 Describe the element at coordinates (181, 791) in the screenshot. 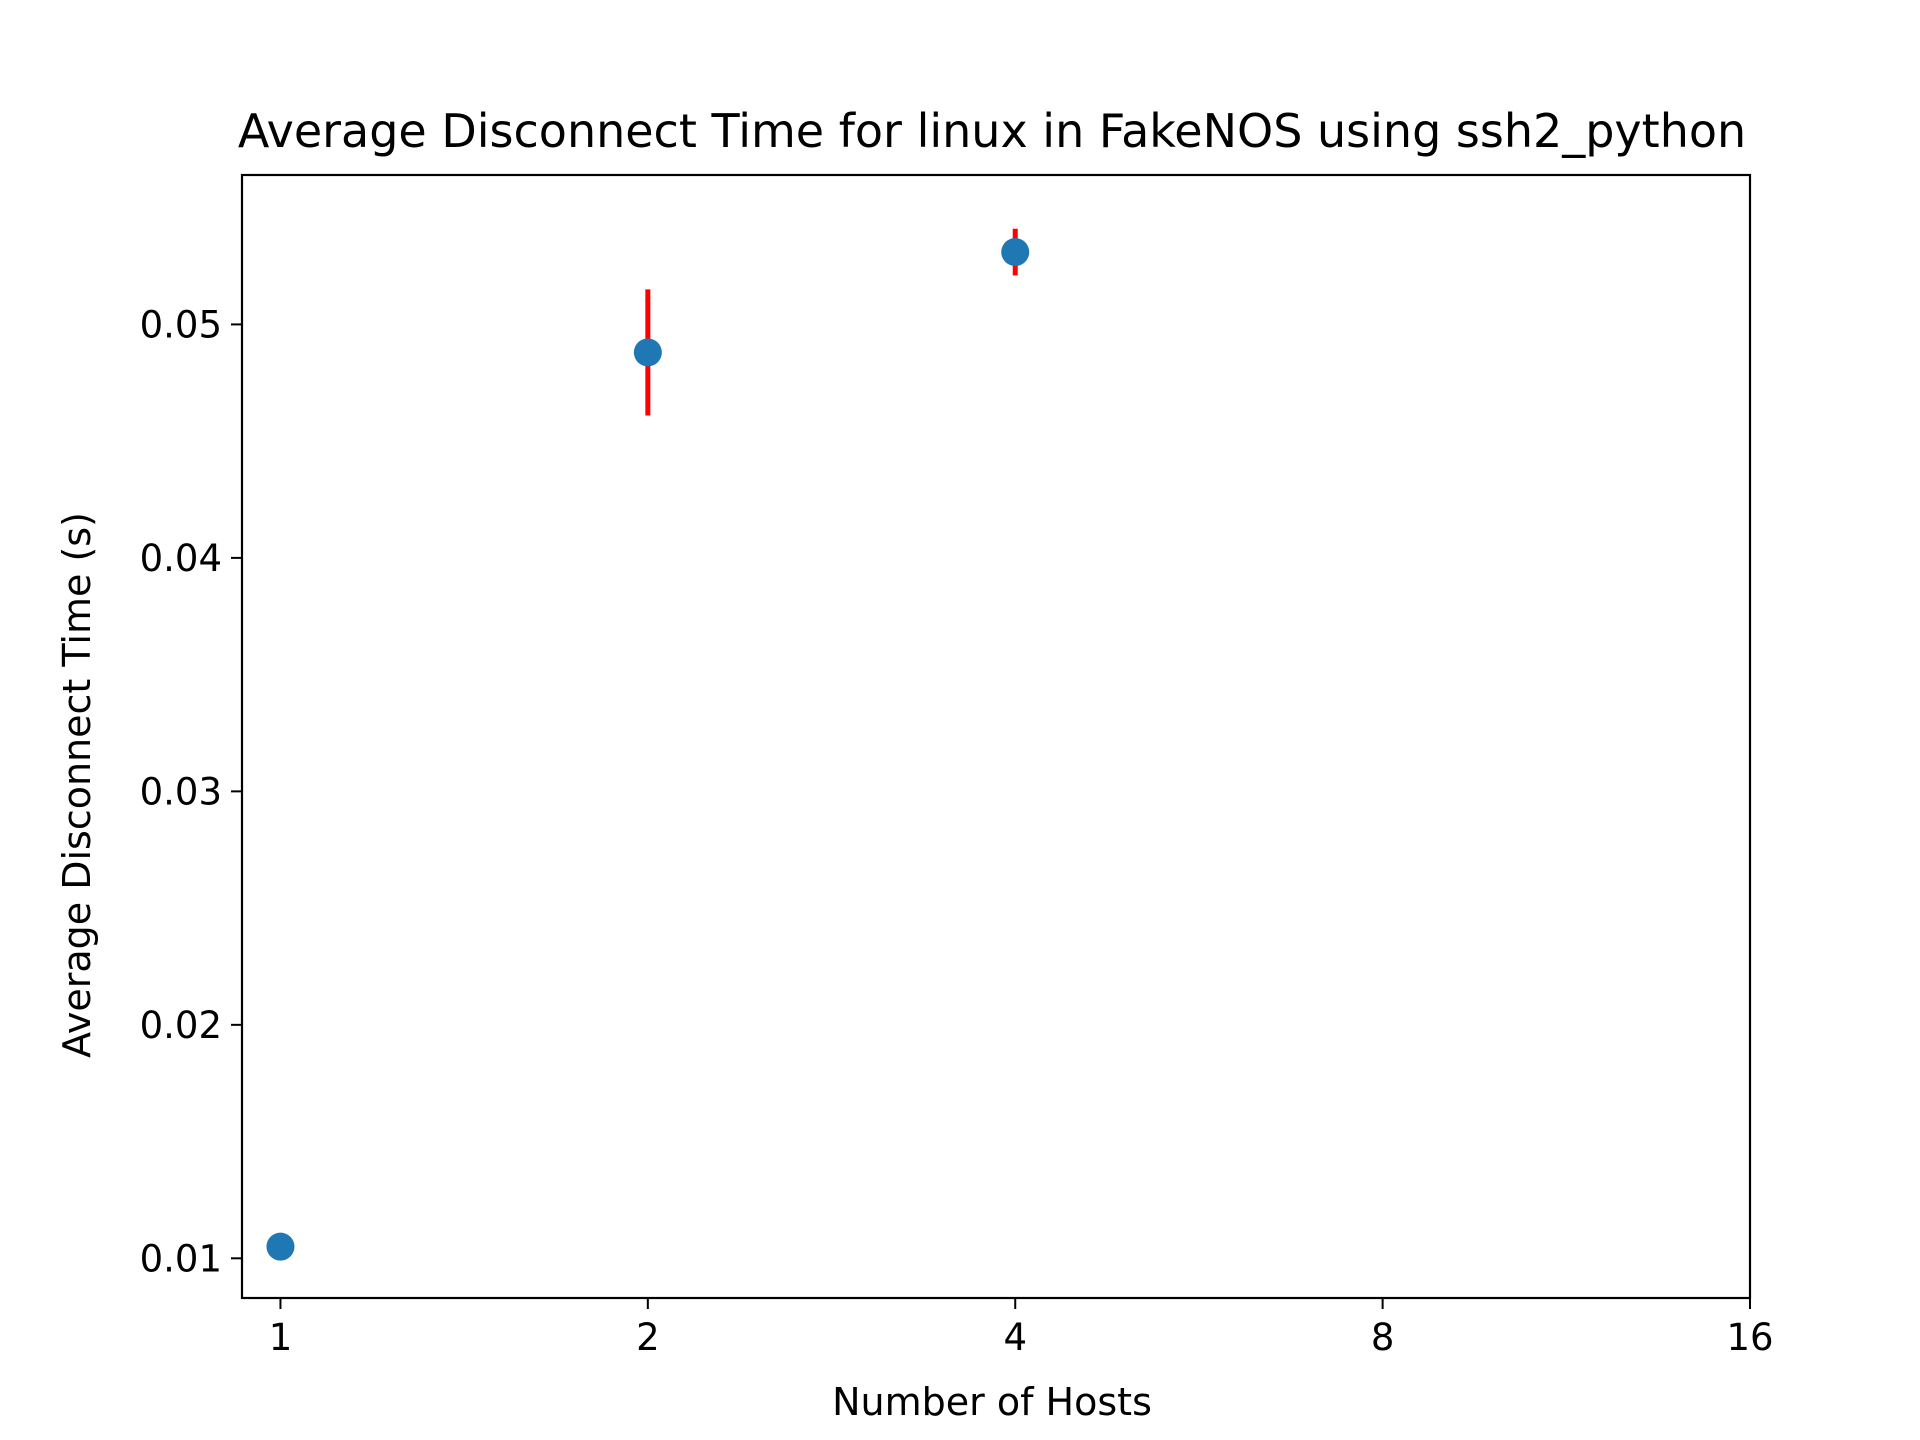

I see `y-tick-label: 0.03` at that location.